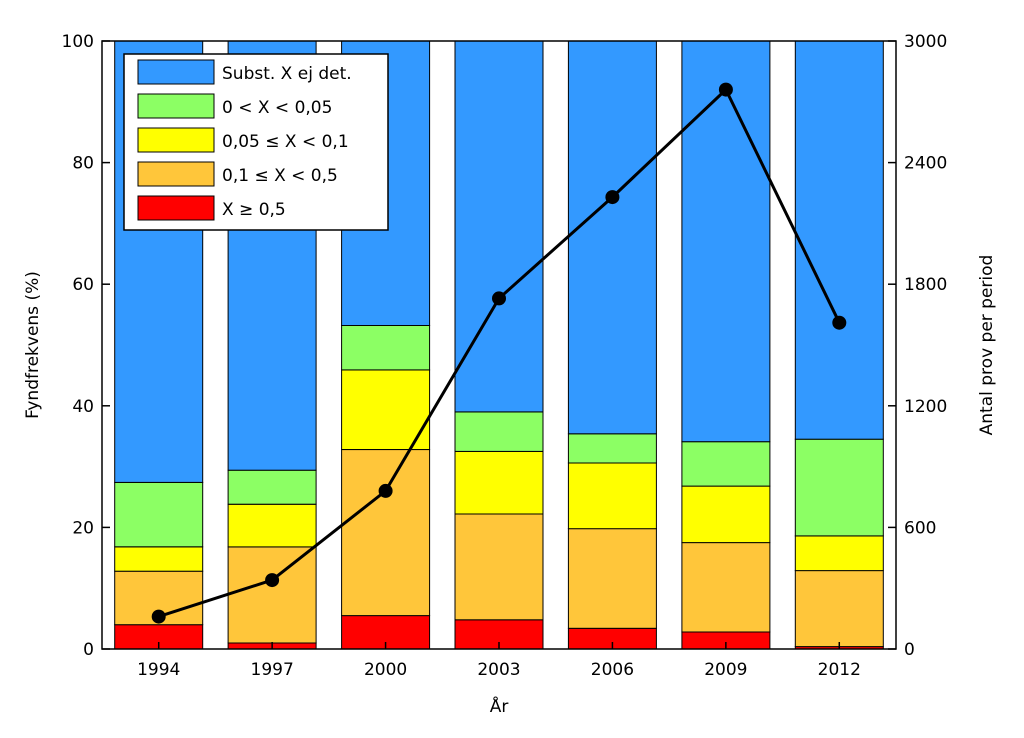 The image size is (1024, 738). What do you see at coordinates (499, 706) in the screenshot?
I see `x-axis-title: År` at bounding box center [499, 706].